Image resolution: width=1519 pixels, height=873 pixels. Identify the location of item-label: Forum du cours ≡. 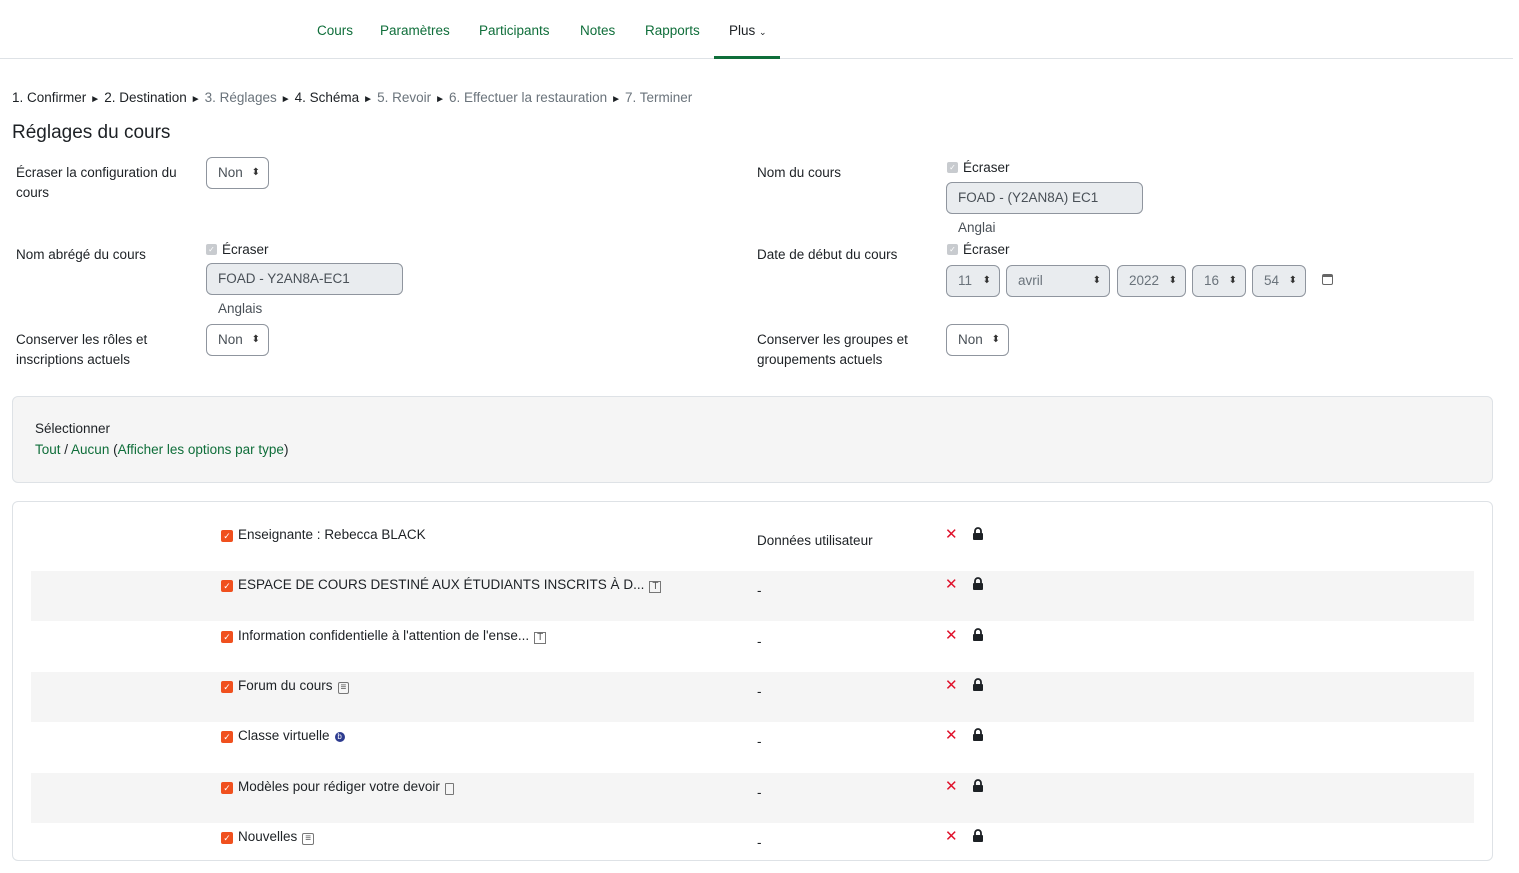
(294, 685).